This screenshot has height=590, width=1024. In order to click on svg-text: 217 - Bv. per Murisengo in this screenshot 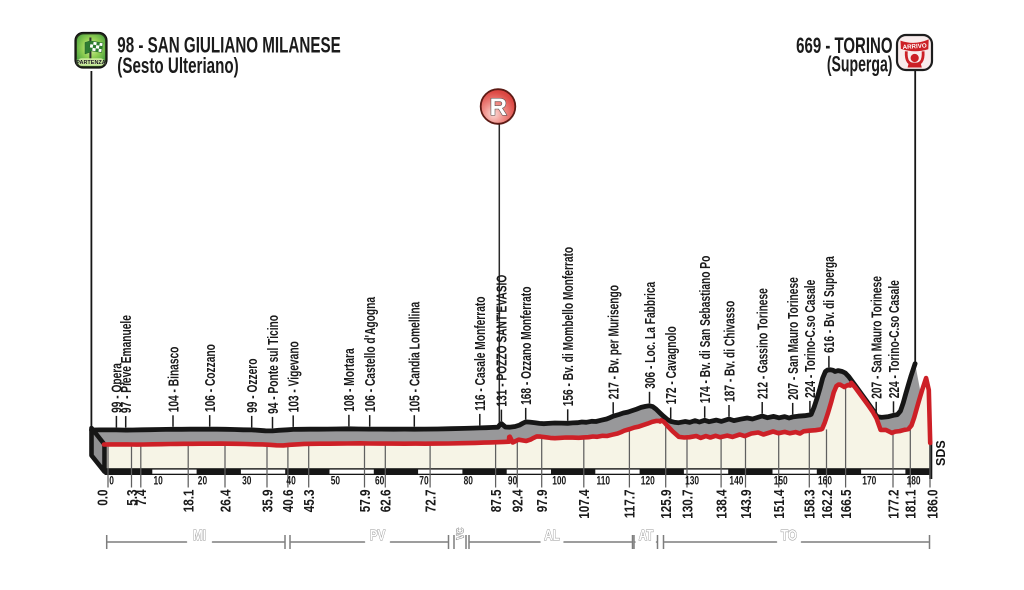, I will do `click(613, 342)`.